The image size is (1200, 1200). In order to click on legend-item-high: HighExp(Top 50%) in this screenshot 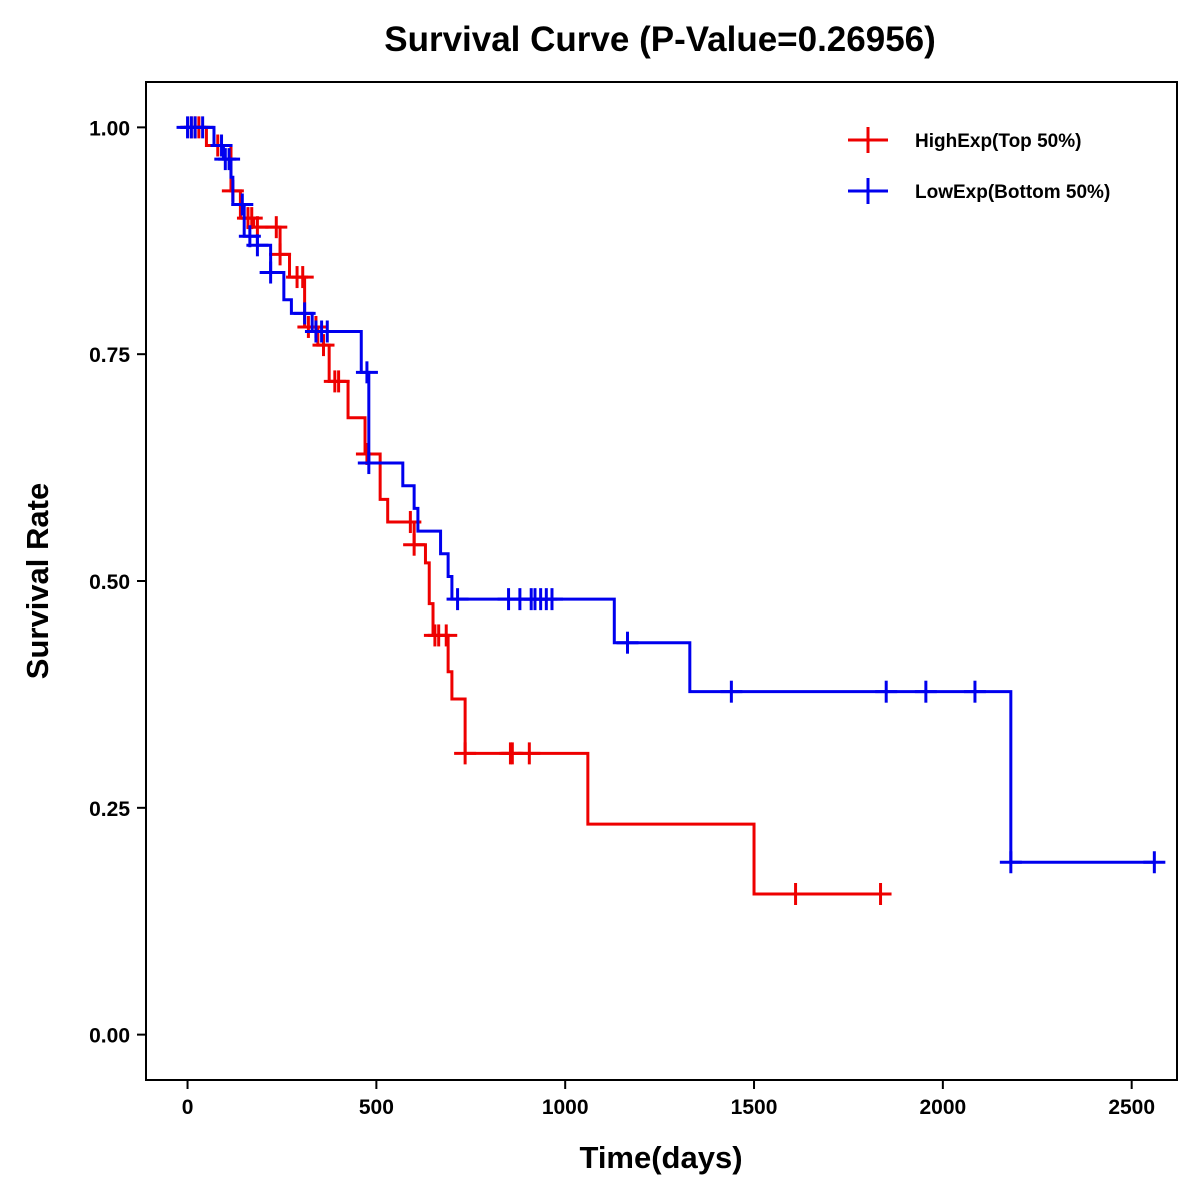, I will do `click(964, 140)`.